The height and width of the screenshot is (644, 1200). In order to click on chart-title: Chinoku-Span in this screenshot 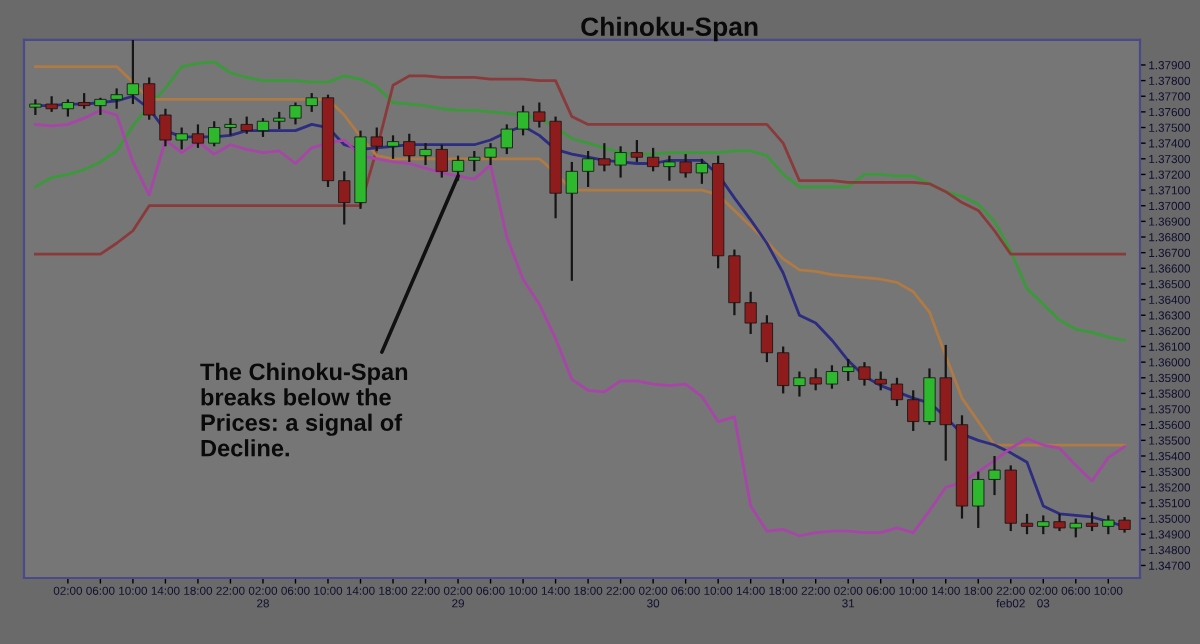, I will do `click(669, 29)`.